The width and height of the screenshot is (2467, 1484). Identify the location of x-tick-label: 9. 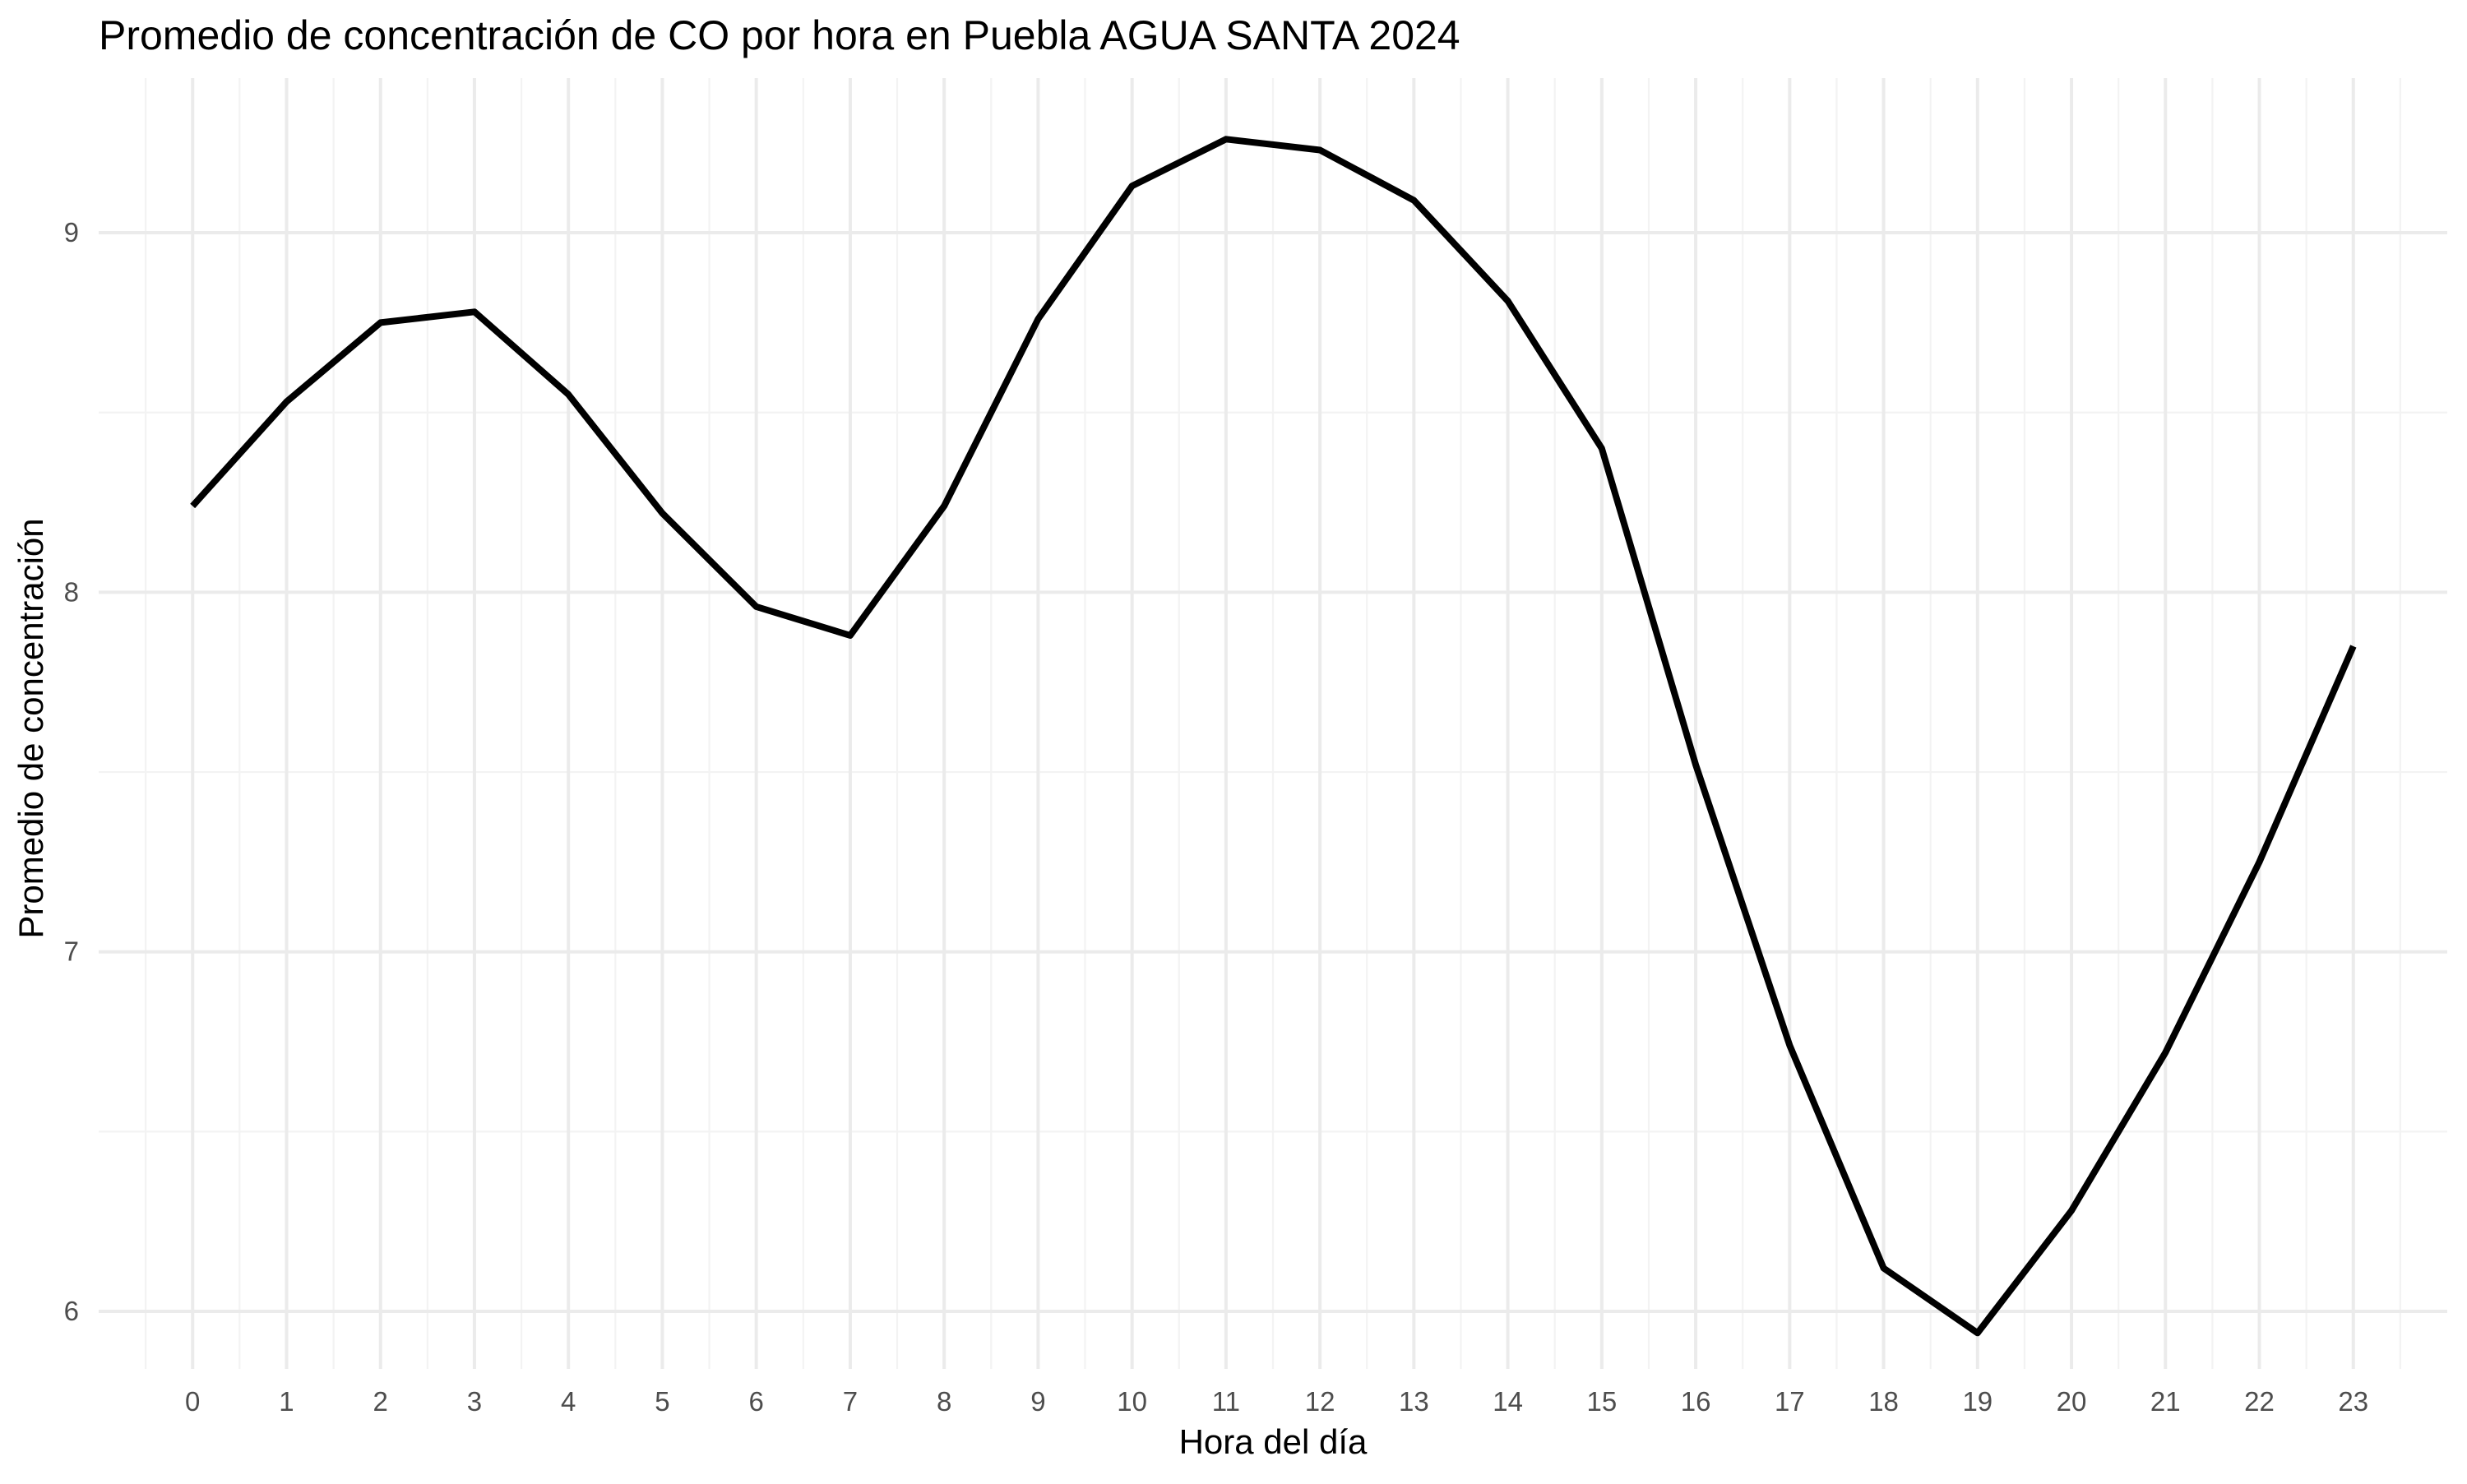
(1037, 1401).